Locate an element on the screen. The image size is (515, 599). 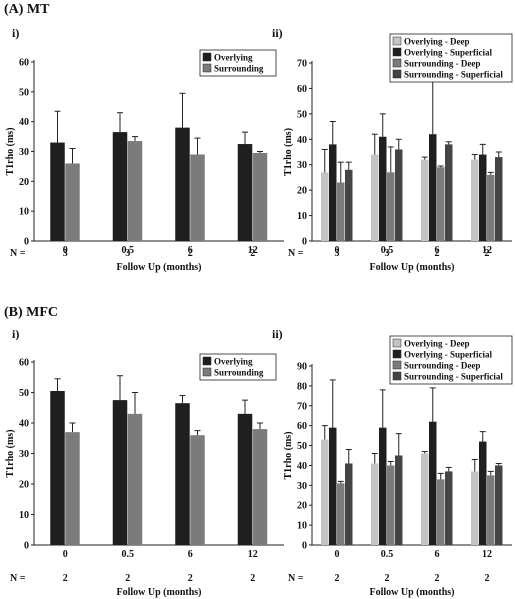
y-tick-label: 90 is located at coordinates (302, 367).